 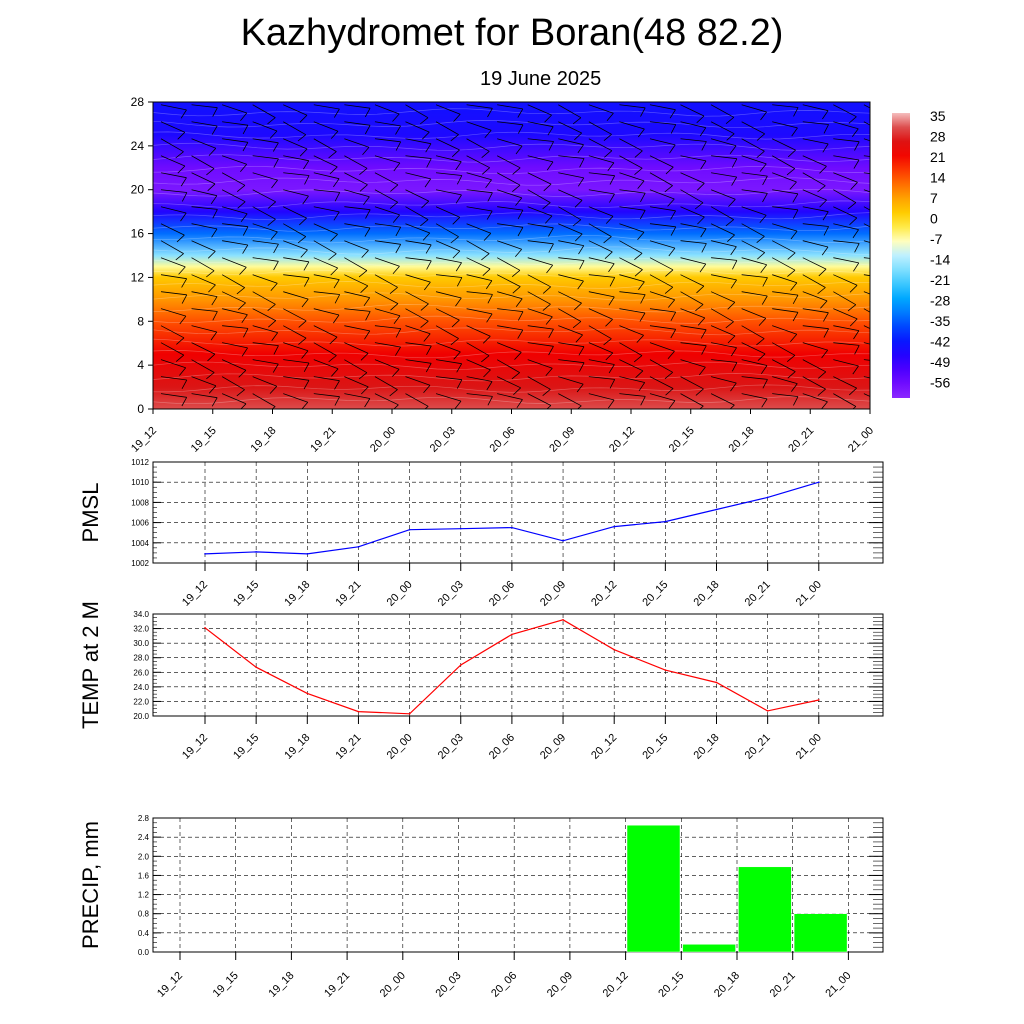 What do you see at coordinates (934, 198) in the screenshot?
I see `colorbar-label: 7` at bounding box center [934, 198].